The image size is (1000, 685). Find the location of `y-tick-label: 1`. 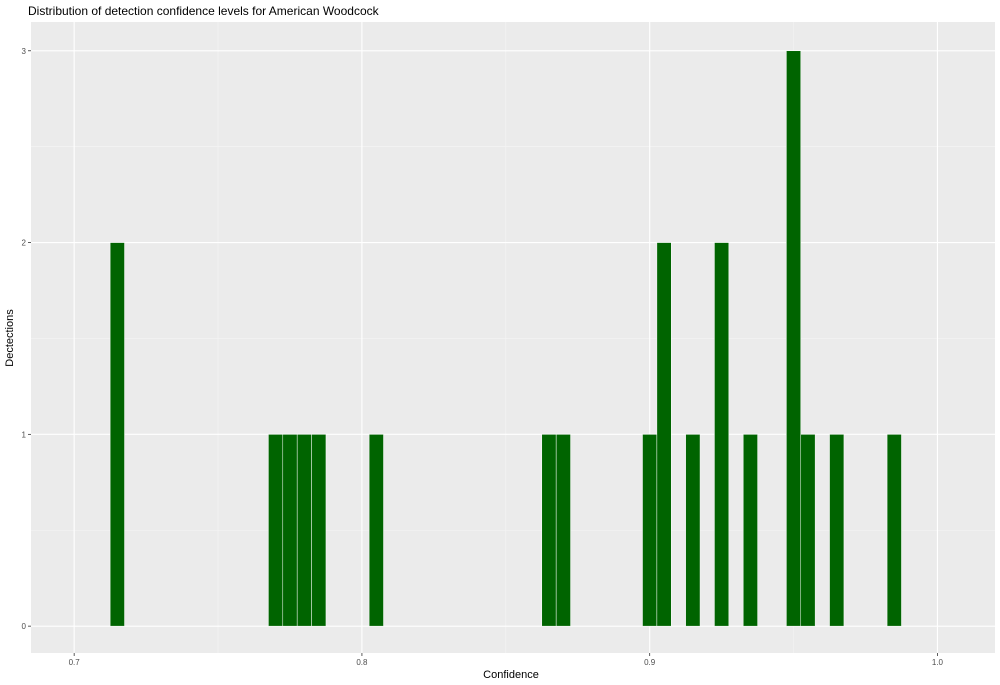

y-tick-label: 1 is located at coordinates (24, 434).